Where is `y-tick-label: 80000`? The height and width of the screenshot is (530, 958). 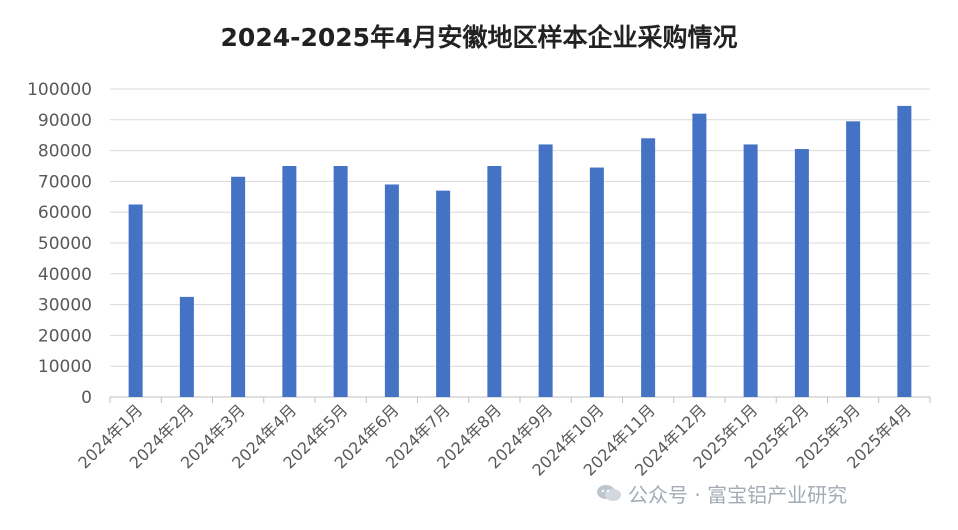 y-tick-label: 80000 is located at coordinates (65, 152).